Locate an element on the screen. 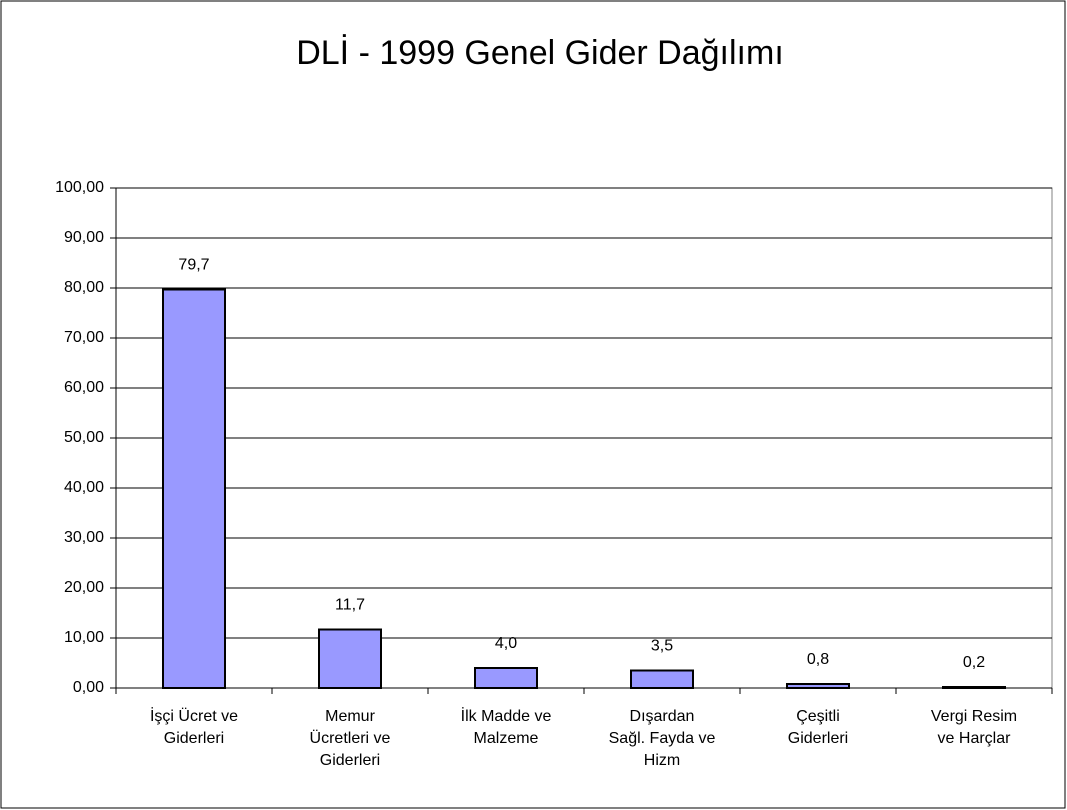  y-tick-label: 20,00 is located at coordinates (84, 587).